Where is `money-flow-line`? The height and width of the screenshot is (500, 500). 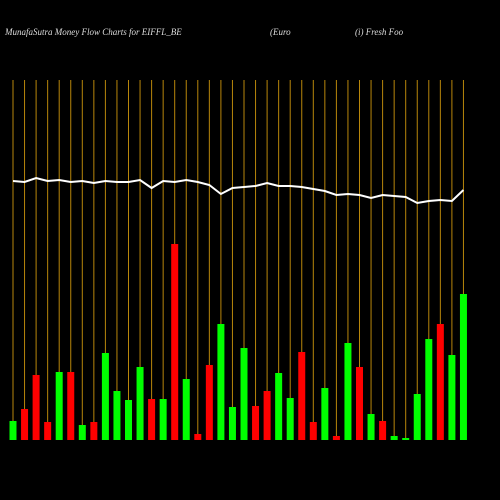
money-flow-line is located at coordinates (238, 190).